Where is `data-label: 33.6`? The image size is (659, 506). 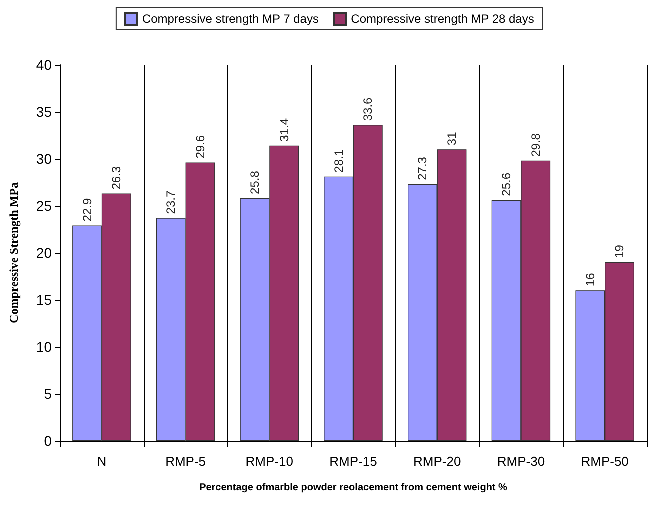
data-label: 33.6 is located at coordinates (368, 109).